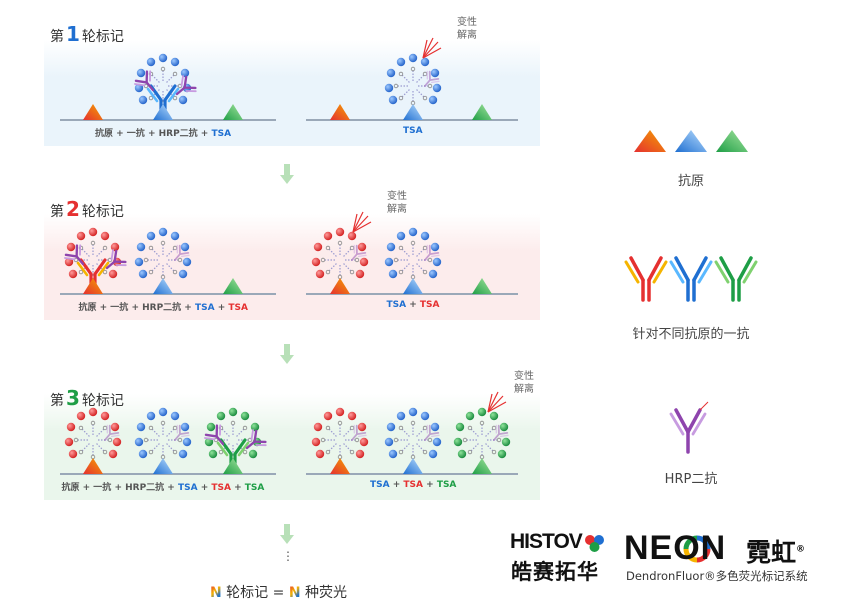  Describe the element at coordinates (413, 131) in the screenshot. I see `right-caption: TSA` at that location.